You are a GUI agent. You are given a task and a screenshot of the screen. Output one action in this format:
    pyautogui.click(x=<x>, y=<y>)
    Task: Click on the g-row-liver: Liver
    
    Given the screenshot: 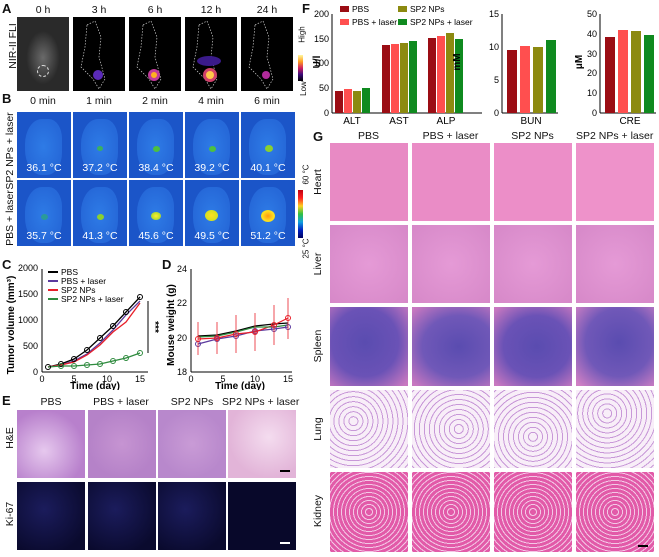 What is the action you would take?
    pyautogui.click(x=318, y=264)
    